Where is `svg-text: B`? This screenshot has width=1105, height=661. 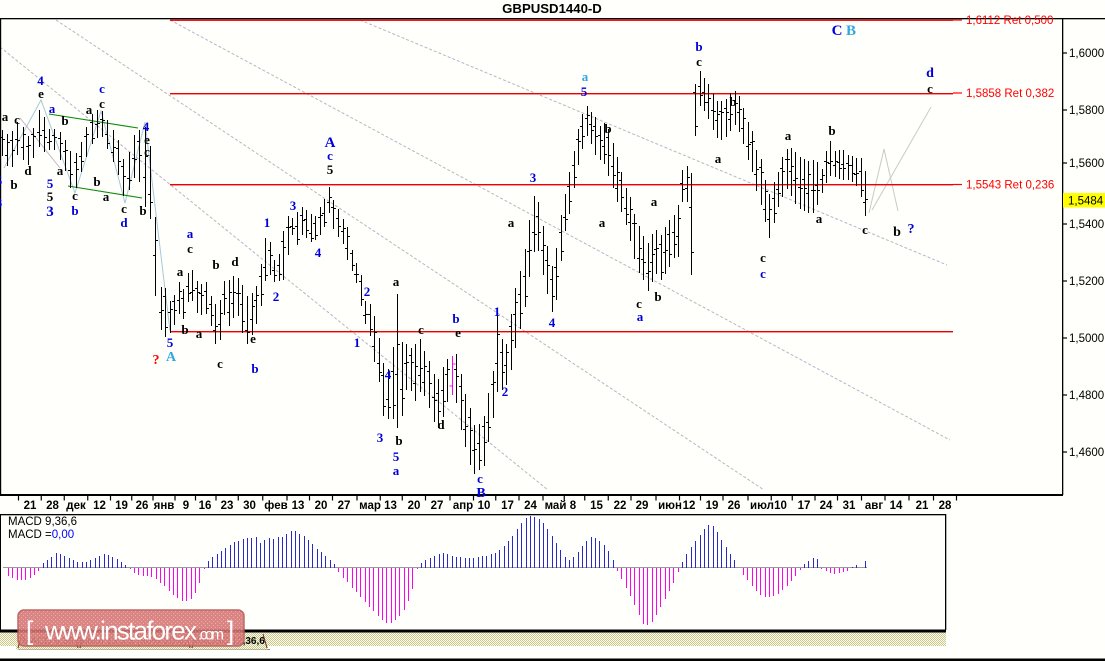
svg-text: B is located at coordinates (480, 493).